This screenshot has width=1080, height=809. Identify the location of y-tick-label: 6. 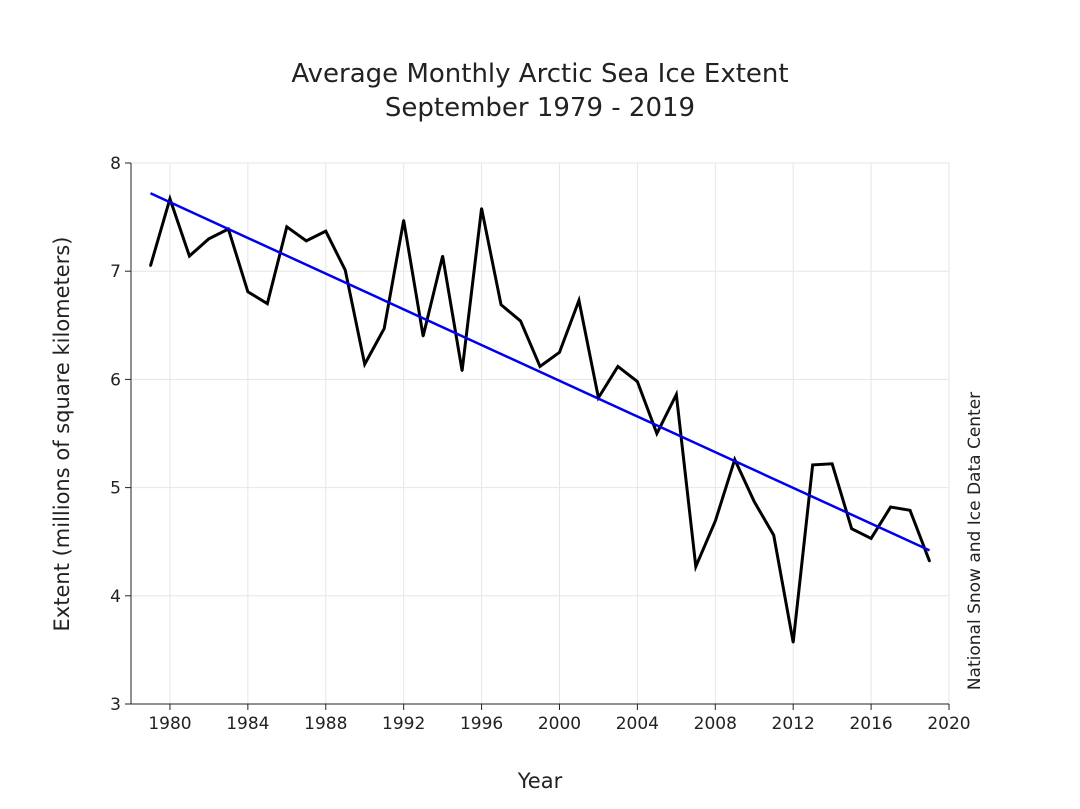
(115, 380).